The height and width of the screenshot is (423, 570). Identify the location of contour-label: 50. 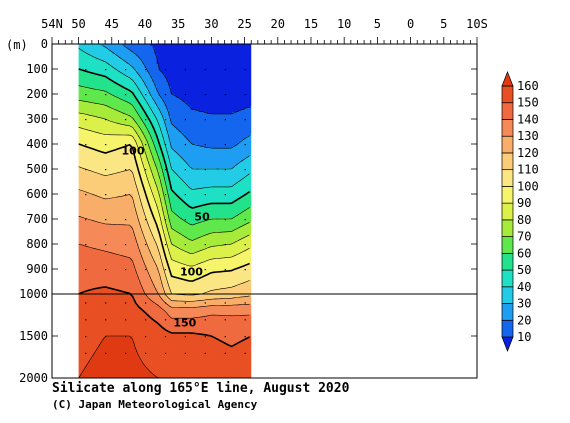
(202, 217).